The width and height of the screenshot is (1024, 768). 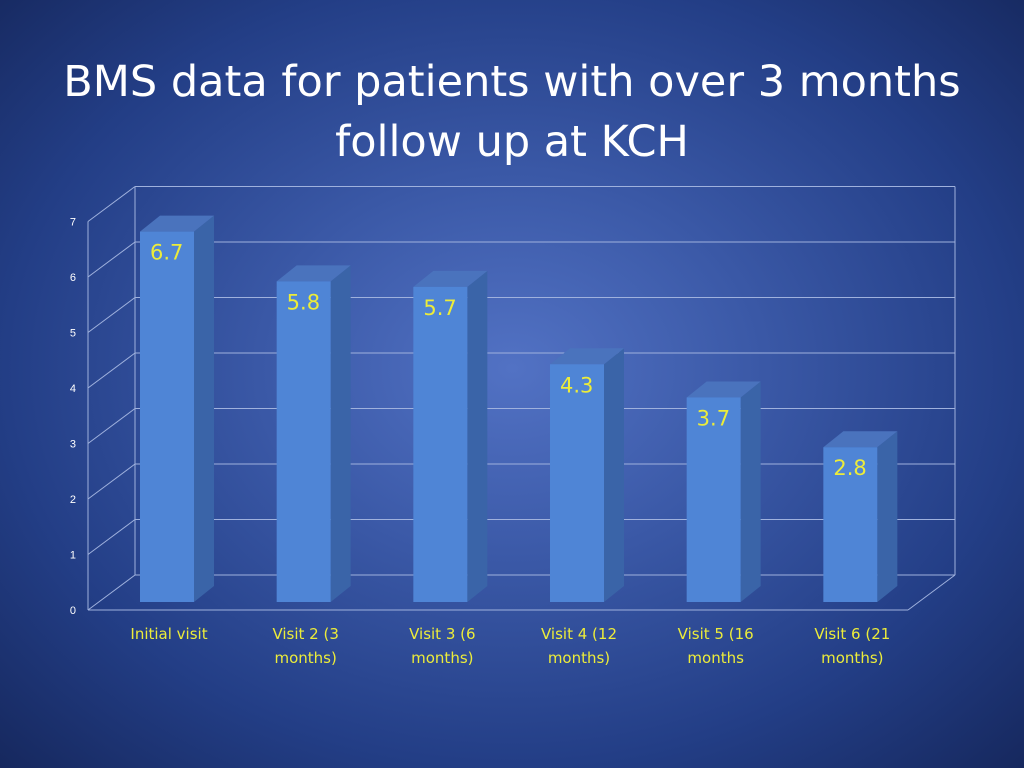 I want to click on bar: 5.7, so click(x=450, y=436).